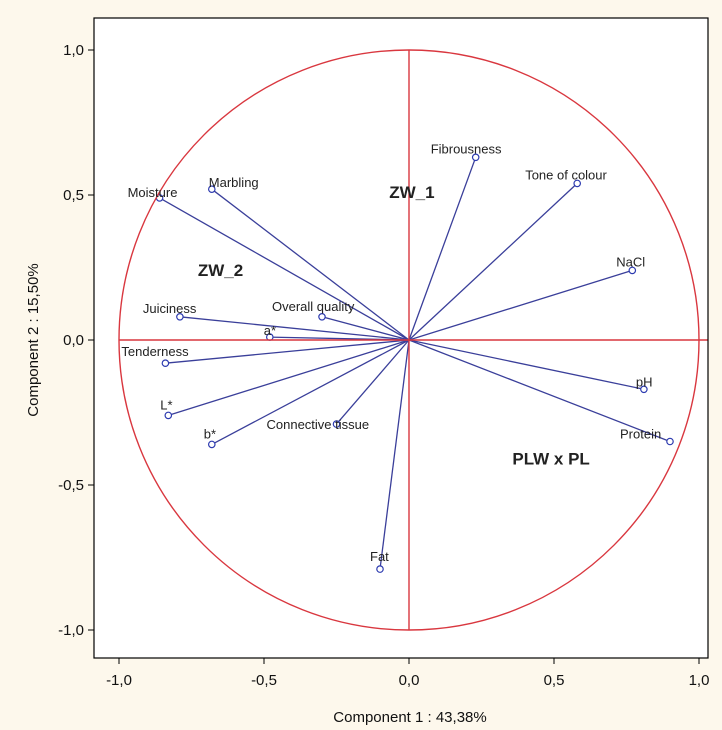  I want to click on x-axis-title: Component 1 : 43,38%, so click(409, 717).